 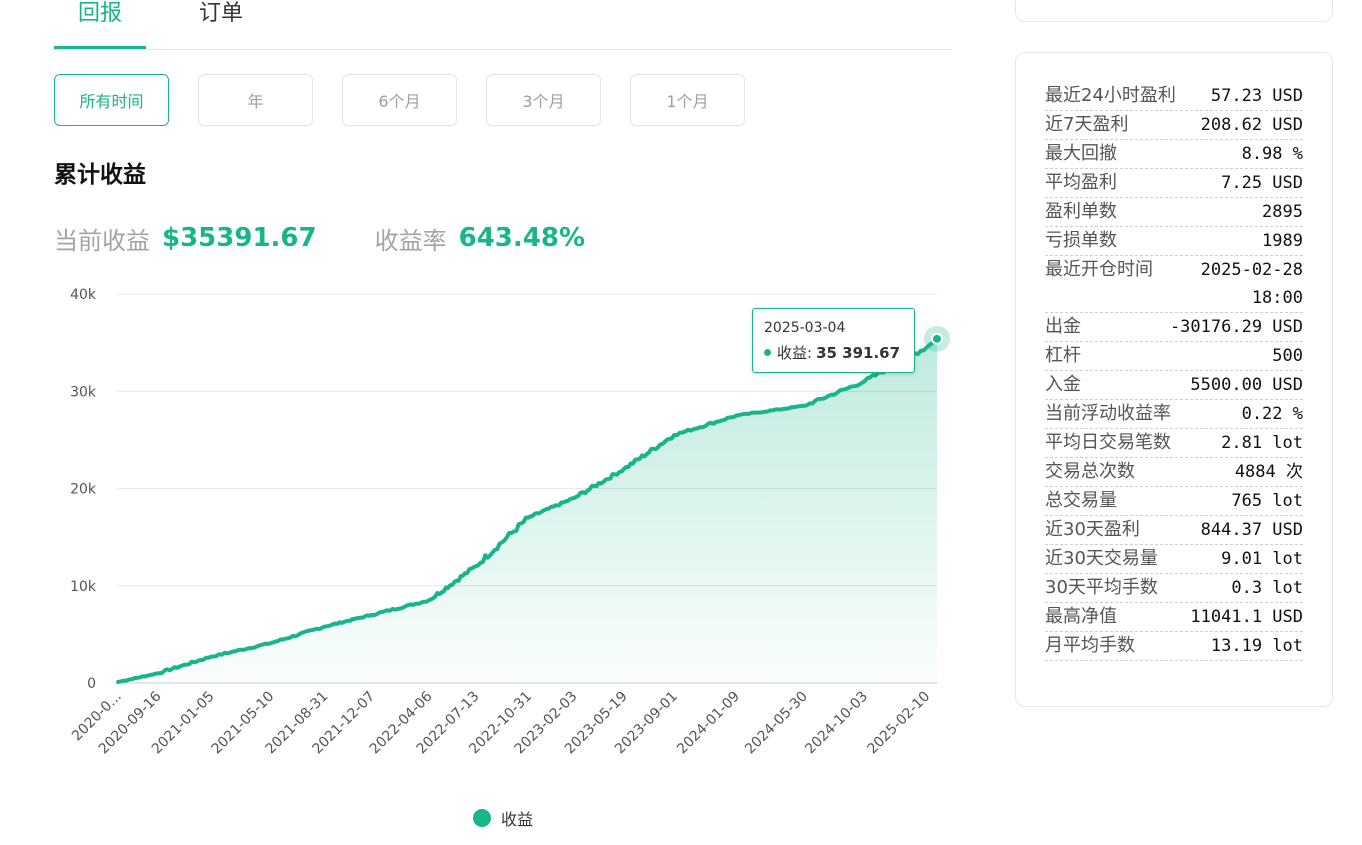 I want to click on stat-label: 总交易量, so click(x=1081, y=500).